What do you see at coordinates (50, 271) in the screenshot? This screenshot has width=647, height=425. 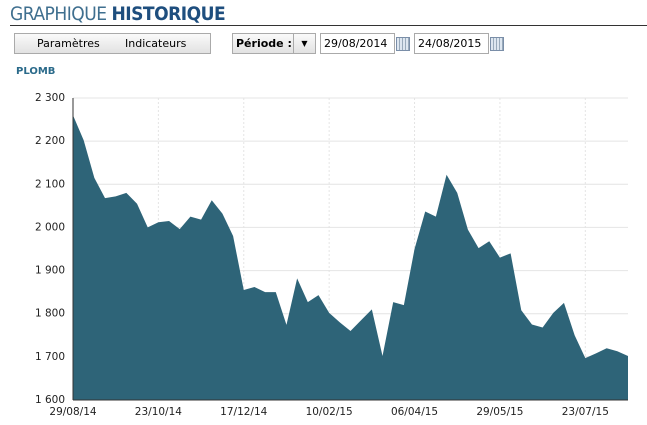 I see `y-tick-label: 1 900` at bounding box center [50, 271].